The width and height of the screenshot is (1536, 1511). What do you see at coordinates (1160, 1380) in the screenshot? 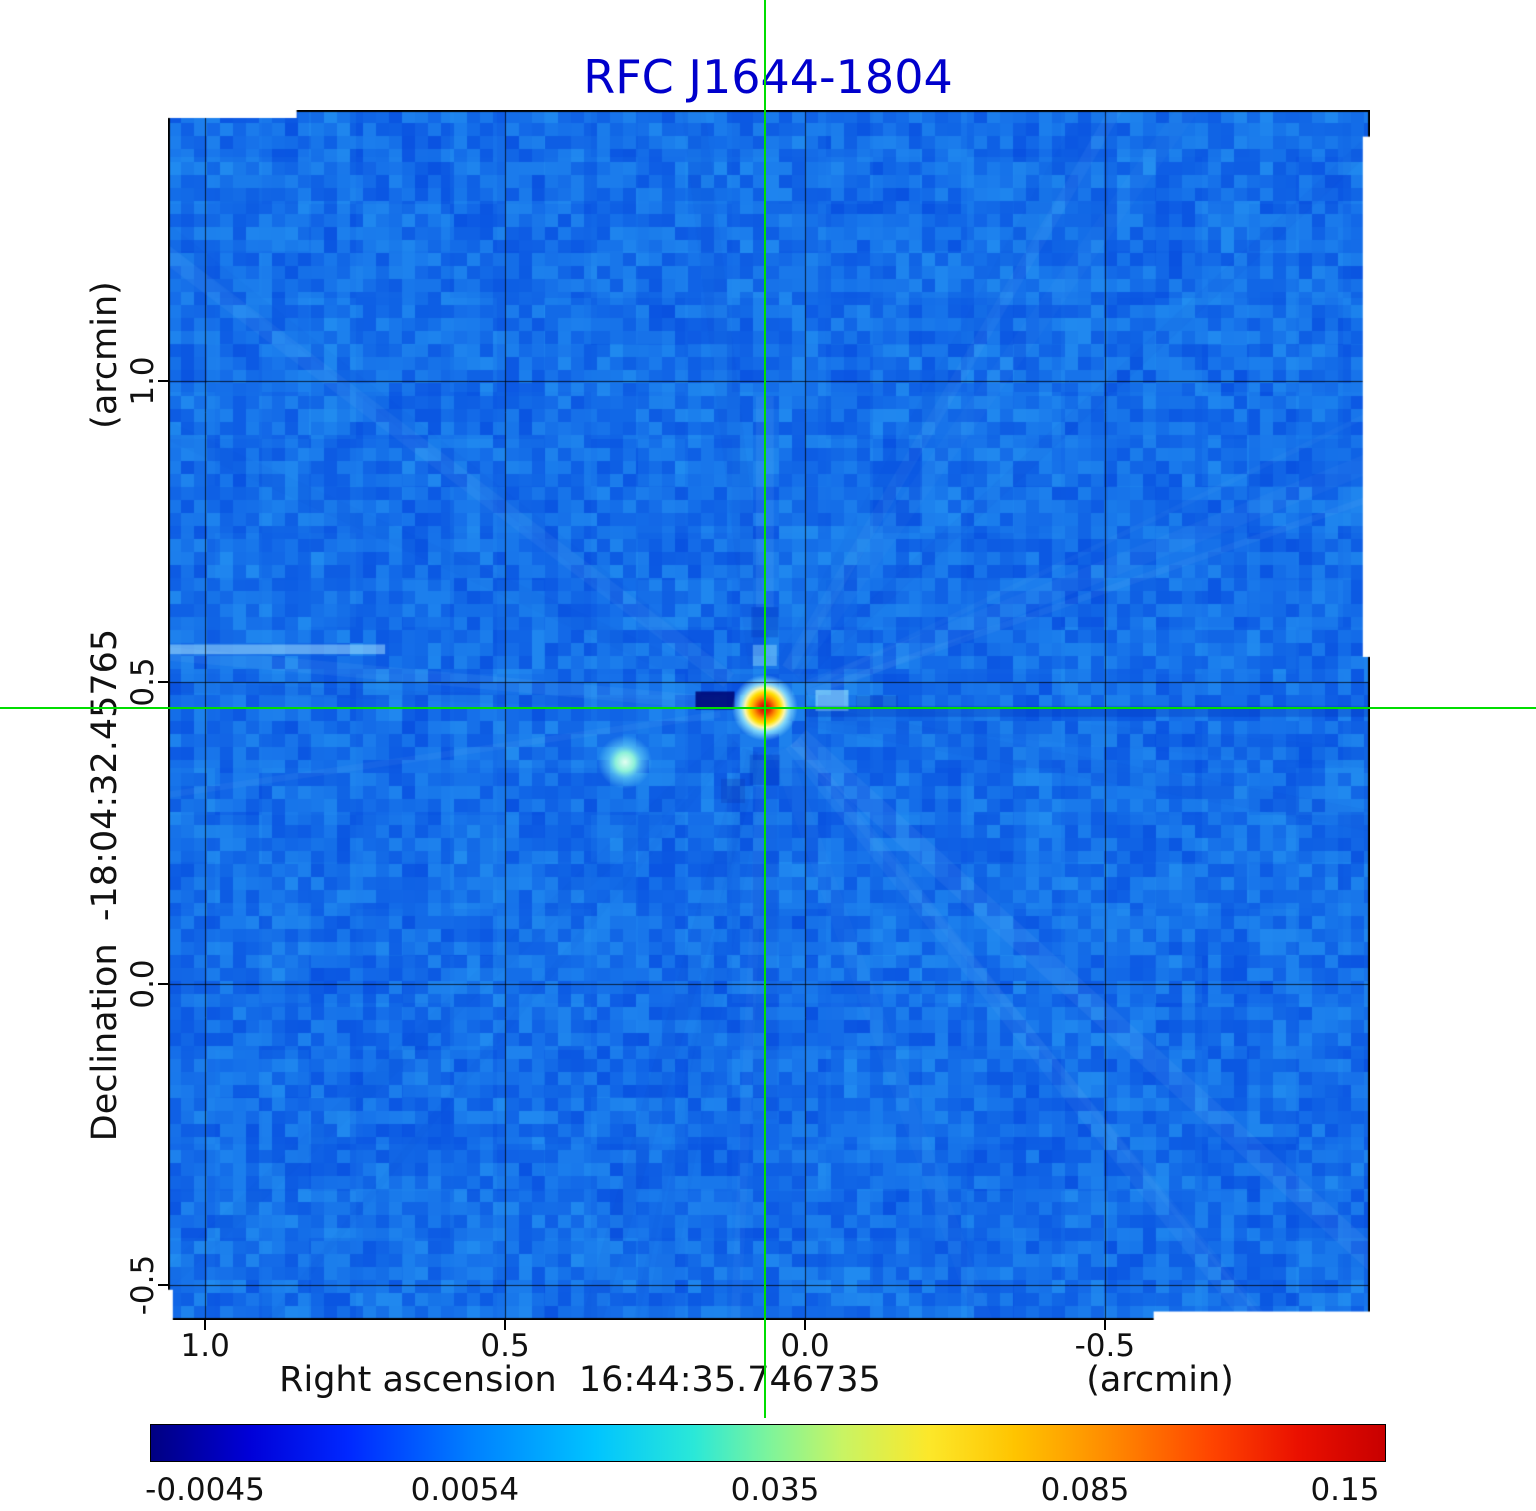
I see `x-axis-unit-label: (arcmin)` at bounding box center [1160, 1380].